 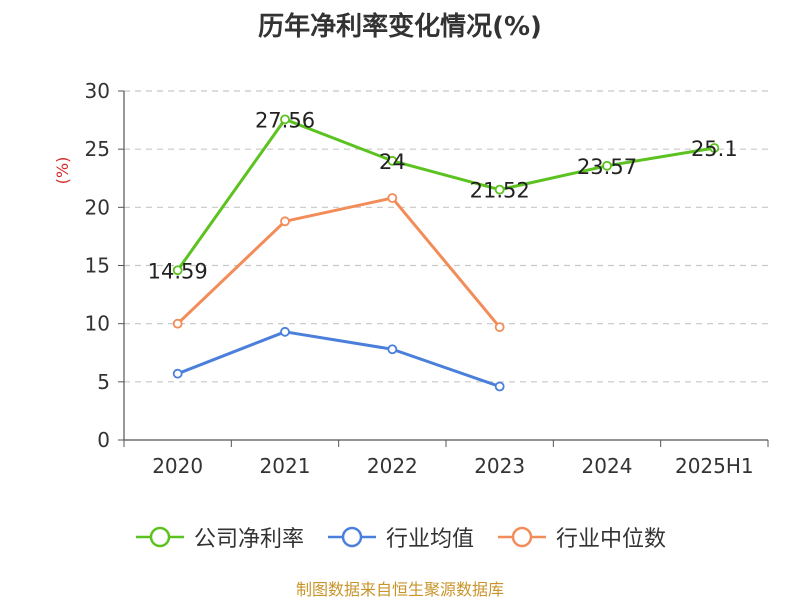 I want to click on x-tick-label: 2020, so click(x=177, y=466).